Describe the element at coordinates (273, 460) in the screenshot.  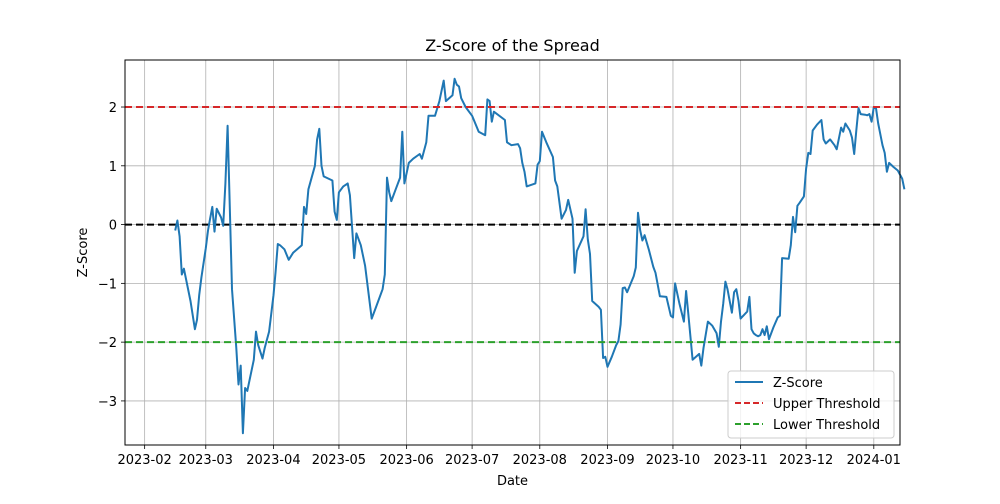
I see `x-tick-label: 2023-04` at that location.